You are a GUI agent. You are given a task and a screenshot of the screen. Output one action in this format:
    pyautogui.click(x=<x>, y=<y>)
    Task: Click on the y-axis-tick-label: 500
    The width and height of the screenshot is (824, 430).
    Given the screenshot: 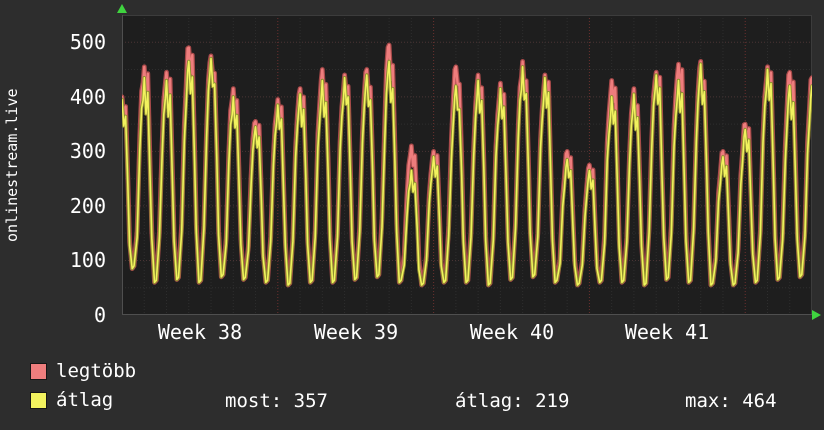 What is the action you would take?
    pyautogui.click(x=87, y=42)
    